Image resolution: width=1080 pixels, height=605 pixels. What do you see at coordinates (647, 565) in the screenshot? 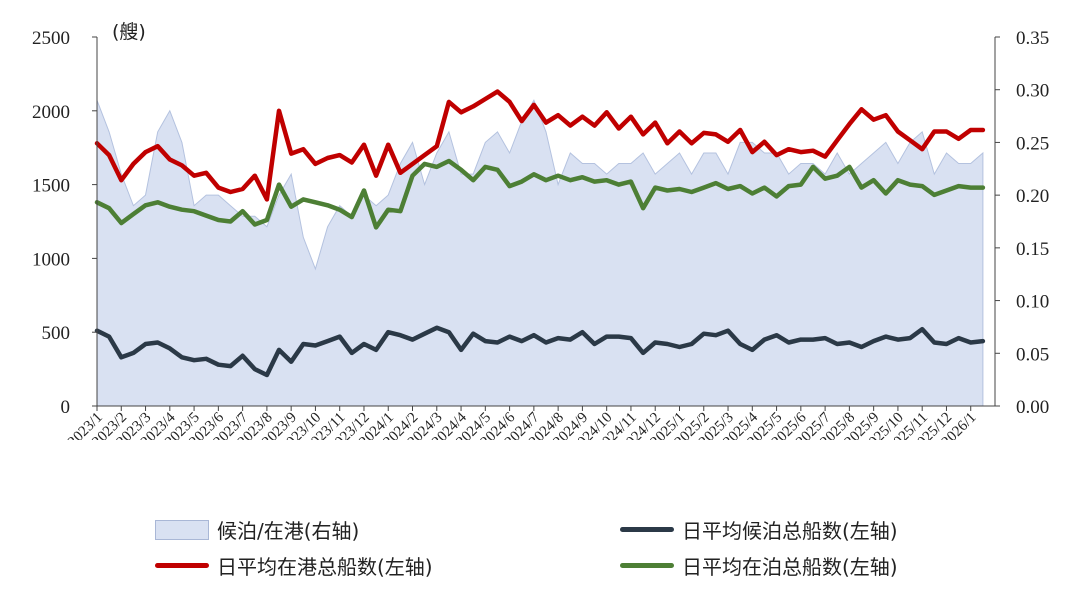
I see `legend-swatch-berthed` at bounding box center [647, 565].